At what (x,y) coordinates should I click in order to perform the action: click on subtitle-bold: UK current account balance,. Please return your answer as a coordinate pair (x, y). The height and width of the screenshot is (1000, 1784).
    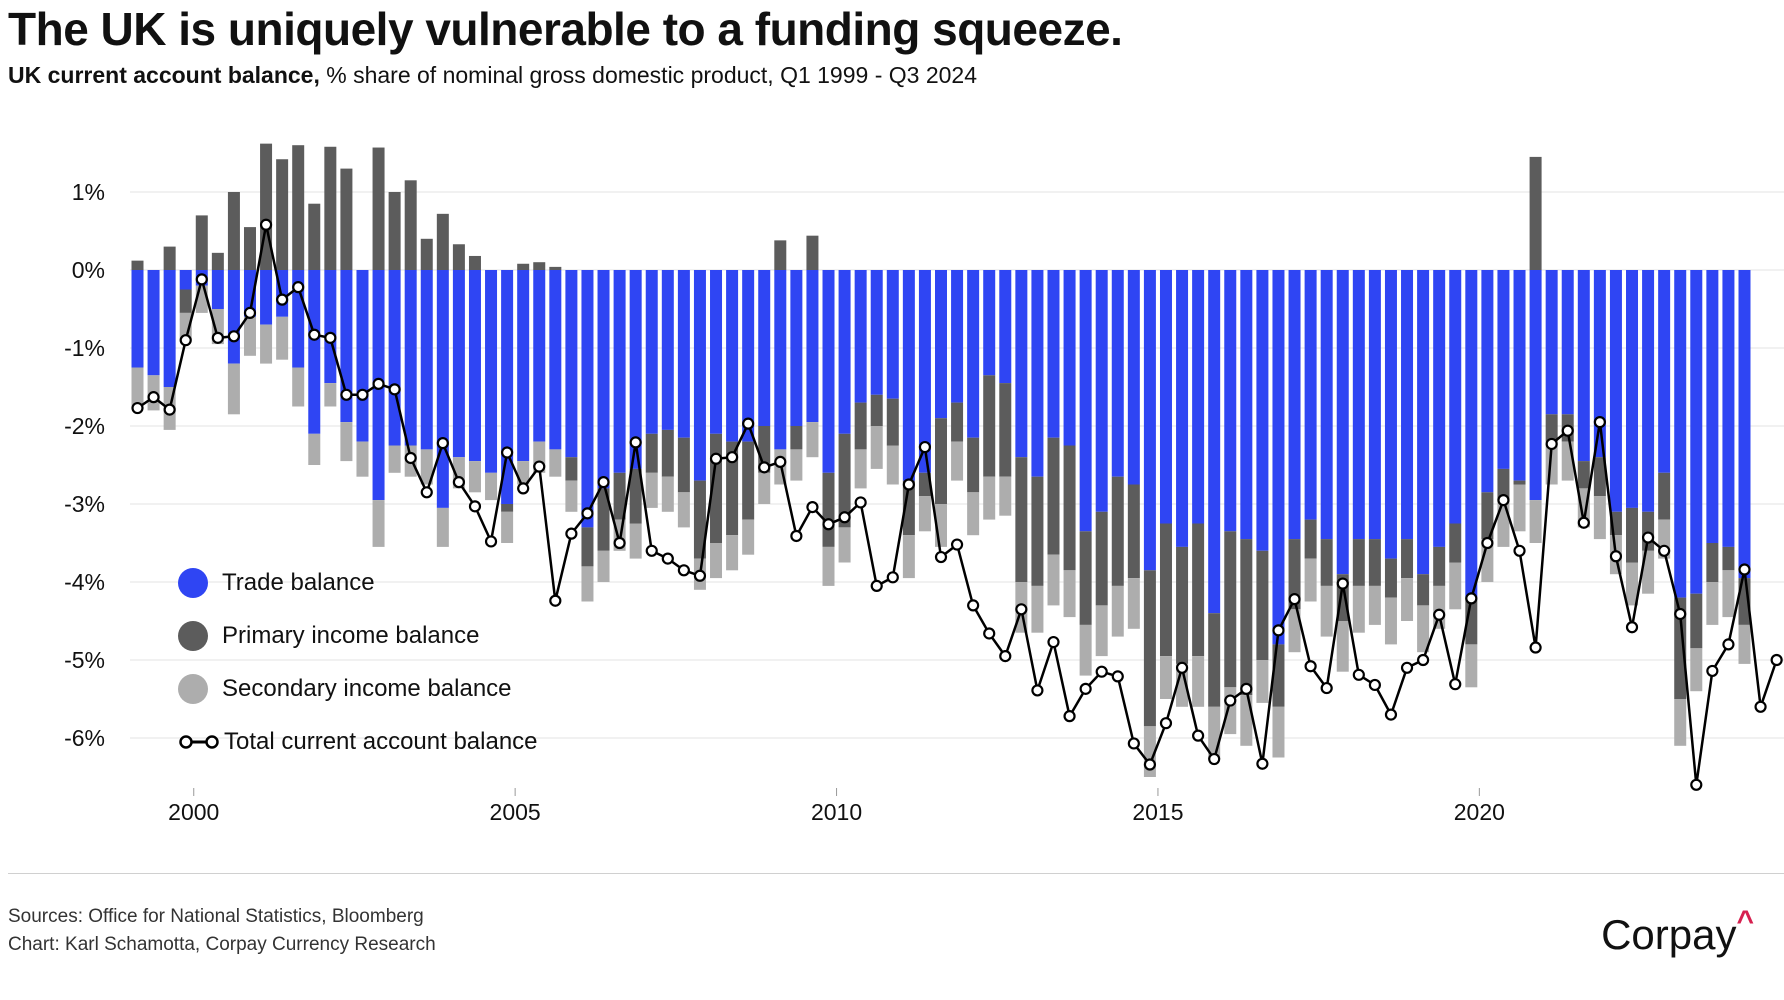
    Looking at the image, I should click on (164, 75).